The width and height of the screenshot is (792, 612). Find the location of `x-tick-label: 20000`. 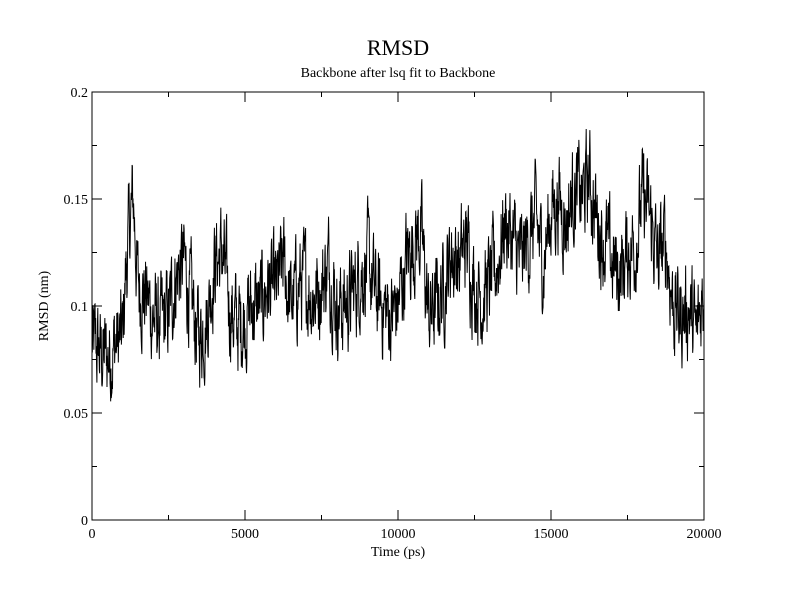

x-tick-label: 20000 is located at coordinates (704, 534).